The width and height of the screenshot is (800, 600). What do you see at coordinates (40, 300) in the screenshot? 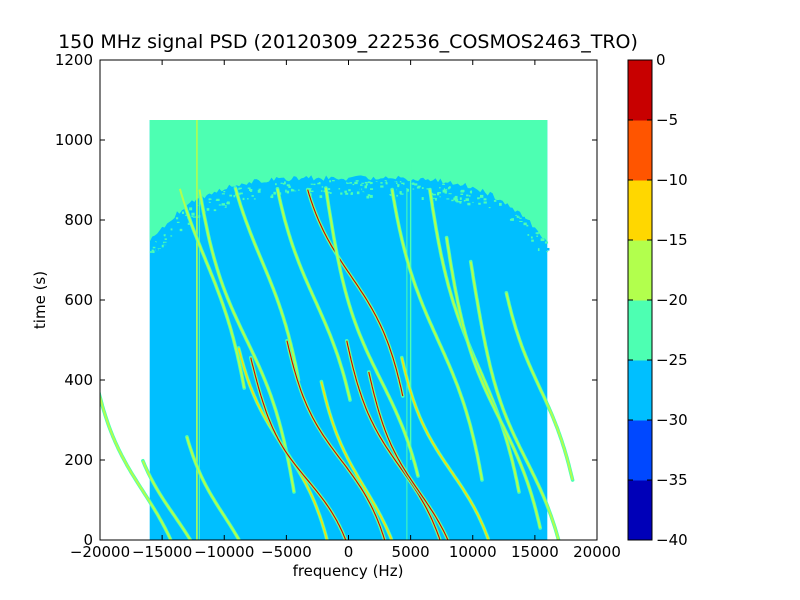
I see `y-axis-label: time (s)` at bounding box center [40, 300].